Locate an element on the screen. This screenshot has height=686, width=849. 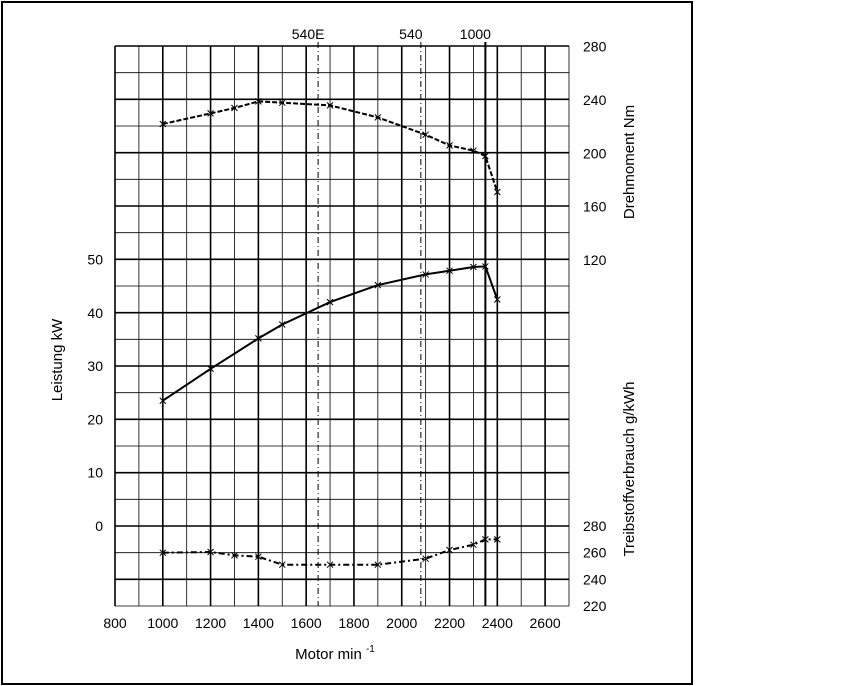
series-line-fuel is located at coordinates (330, 552).